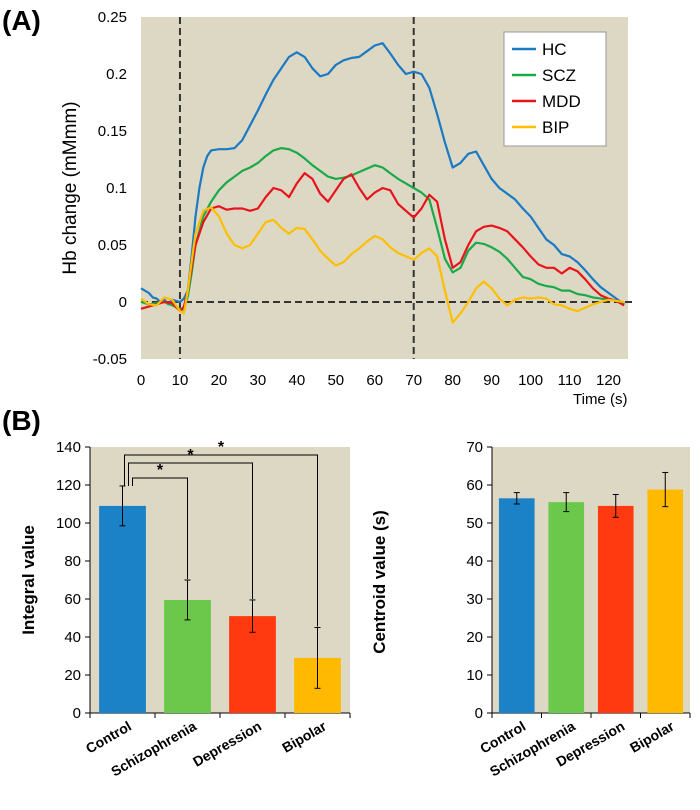 The height and width of the screenshot is (810, 700). I want to click on x-tick-label: 50, so click(335, 380).